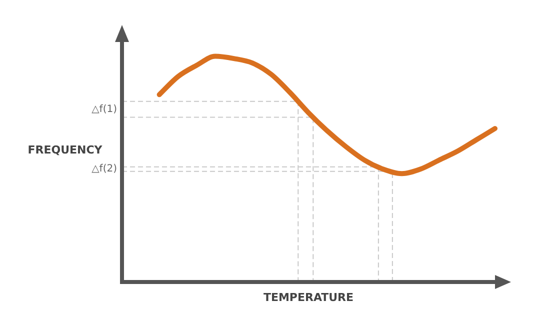 Image resolution: width=552 pixels, height=327 pixels. I want to click on x-axis-title: TEMPERATURE, so click(308, 297).